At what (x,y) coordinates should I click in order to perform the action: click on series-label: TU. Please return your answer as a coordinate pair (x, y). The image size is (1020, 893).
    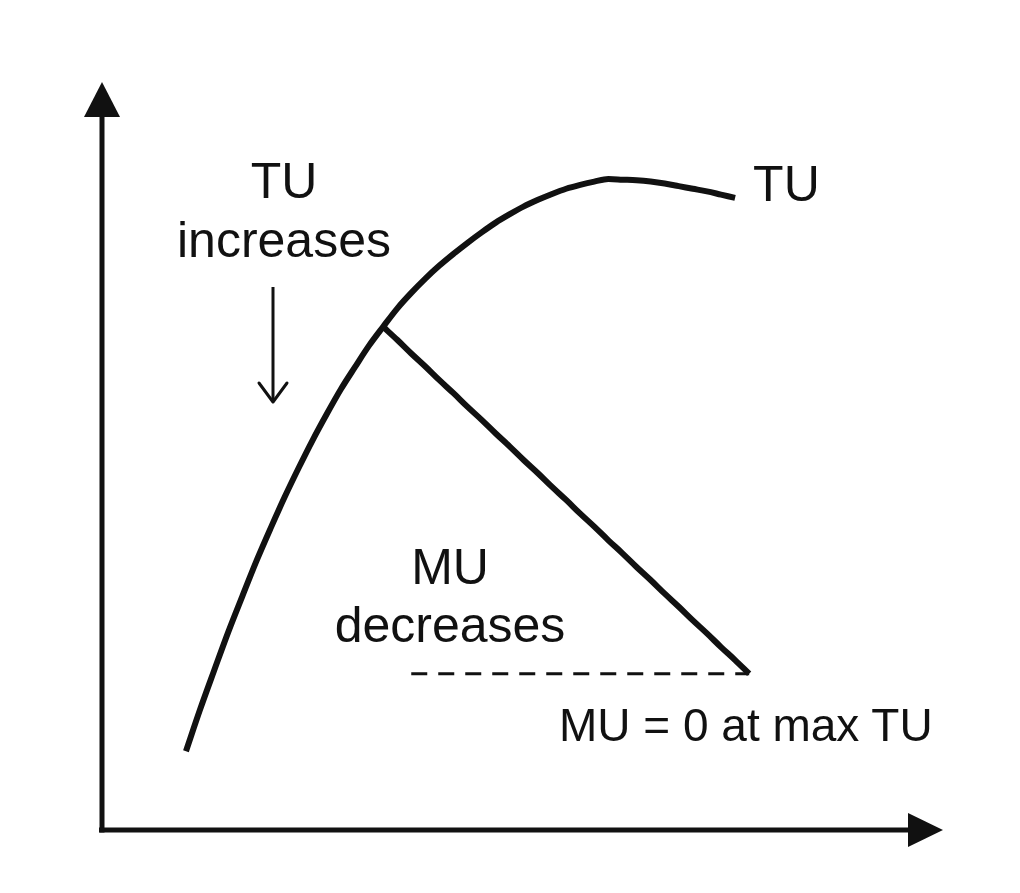
    Looking at the image, I should click on (786, 183).